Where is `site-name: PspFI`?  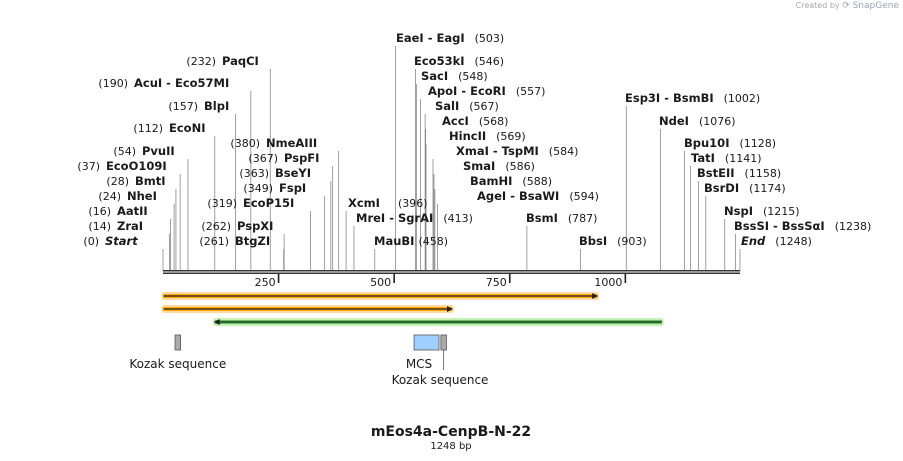 site-name: PspFI is located at coordinates (301, 158).